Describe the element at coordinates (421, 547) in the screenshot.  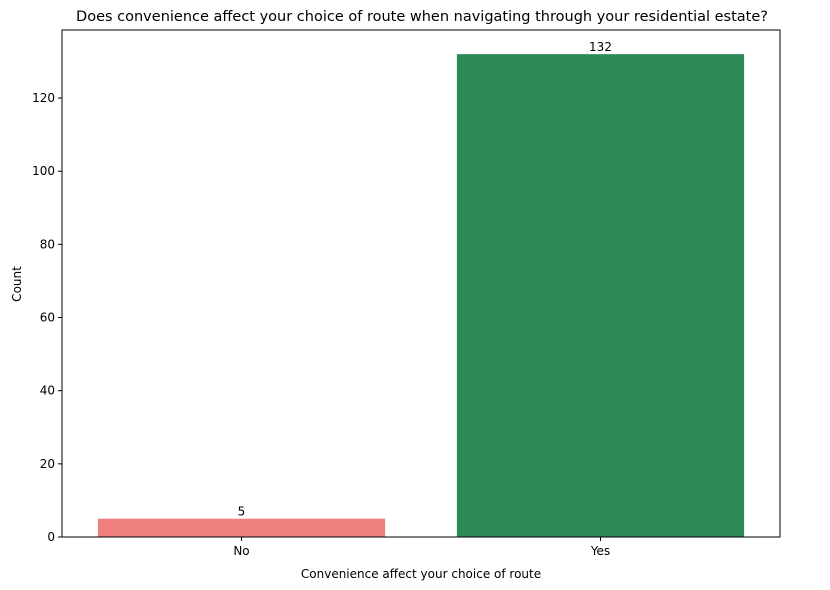
I see `x-axis: No Yes` at that location.